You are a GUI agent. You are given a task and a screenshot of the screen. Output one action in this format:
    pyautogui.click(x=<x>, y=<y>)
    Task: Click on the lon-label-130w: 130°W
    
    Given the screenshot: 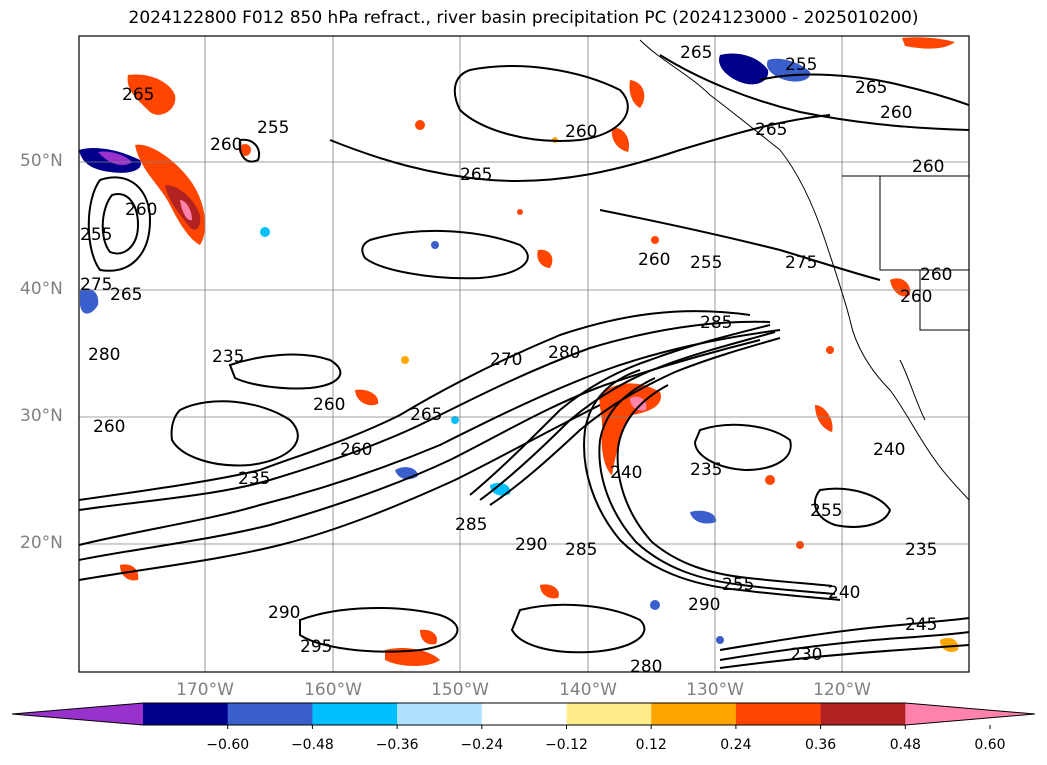 What is the action you would take?
    pyautogui.click(x=715, y=690)
    